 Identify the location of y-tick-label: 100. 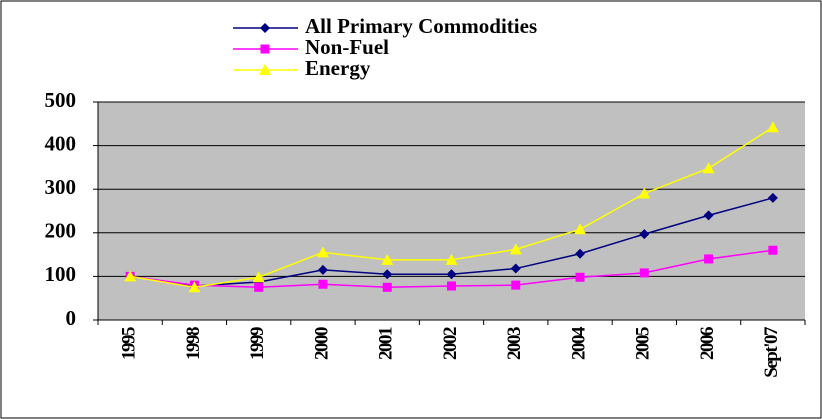
(61, 274).